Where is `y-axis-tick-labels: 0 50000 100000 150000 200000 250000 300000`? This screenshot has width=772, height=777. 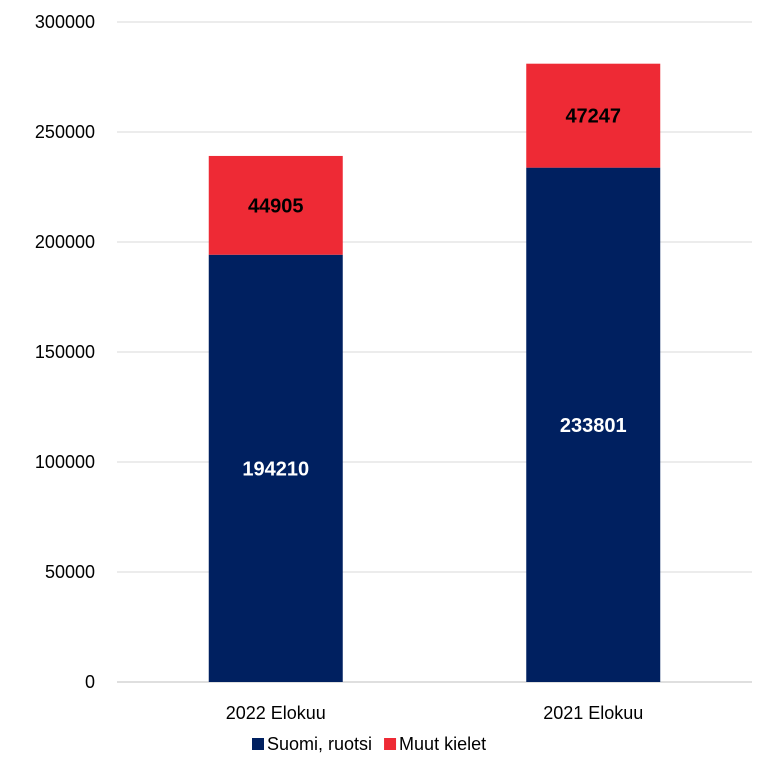
y-axis-tick-labels: 0 50000 100000 150000 200000 250000 300000 is located at coordinates (65, 352).